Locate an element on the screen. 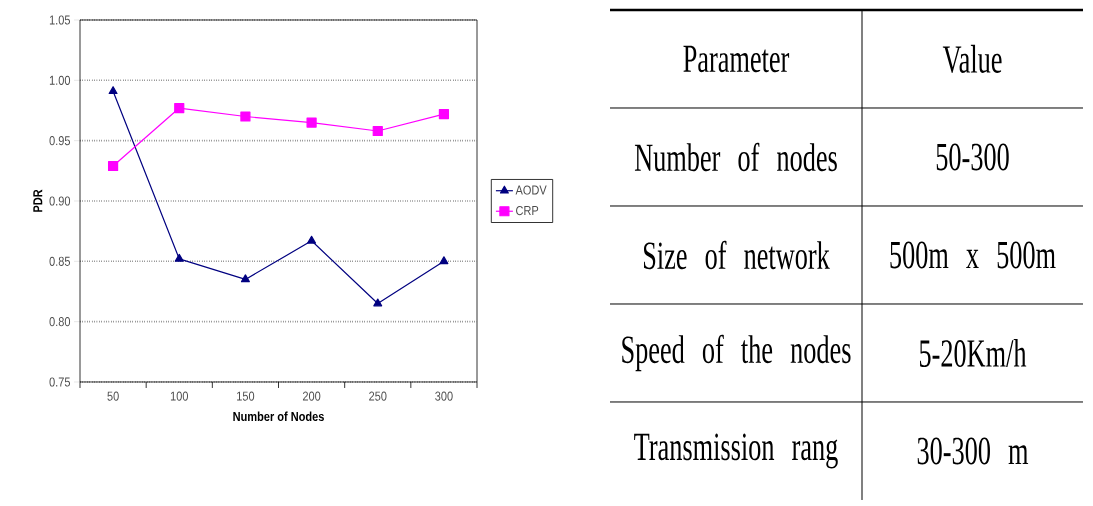 This screenshot has width=1093, height=506. x-tick-label: 100 is located at coordinates (179, 396).